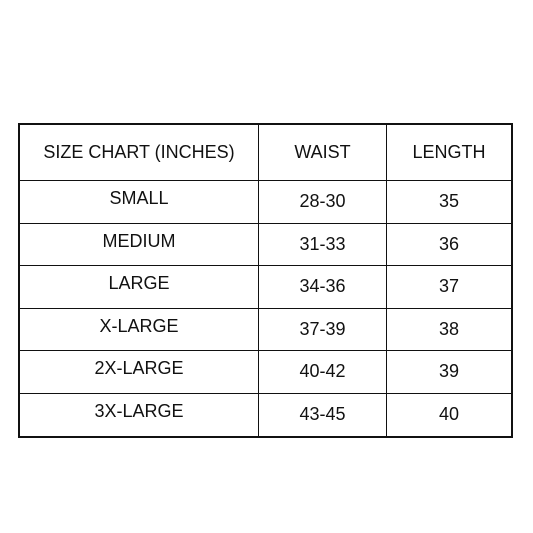 This screenshot has height=533, width=533. Describe the element at coordinates (323, 329) in the screenshot. I see `row-waist: 37-39` at that location.